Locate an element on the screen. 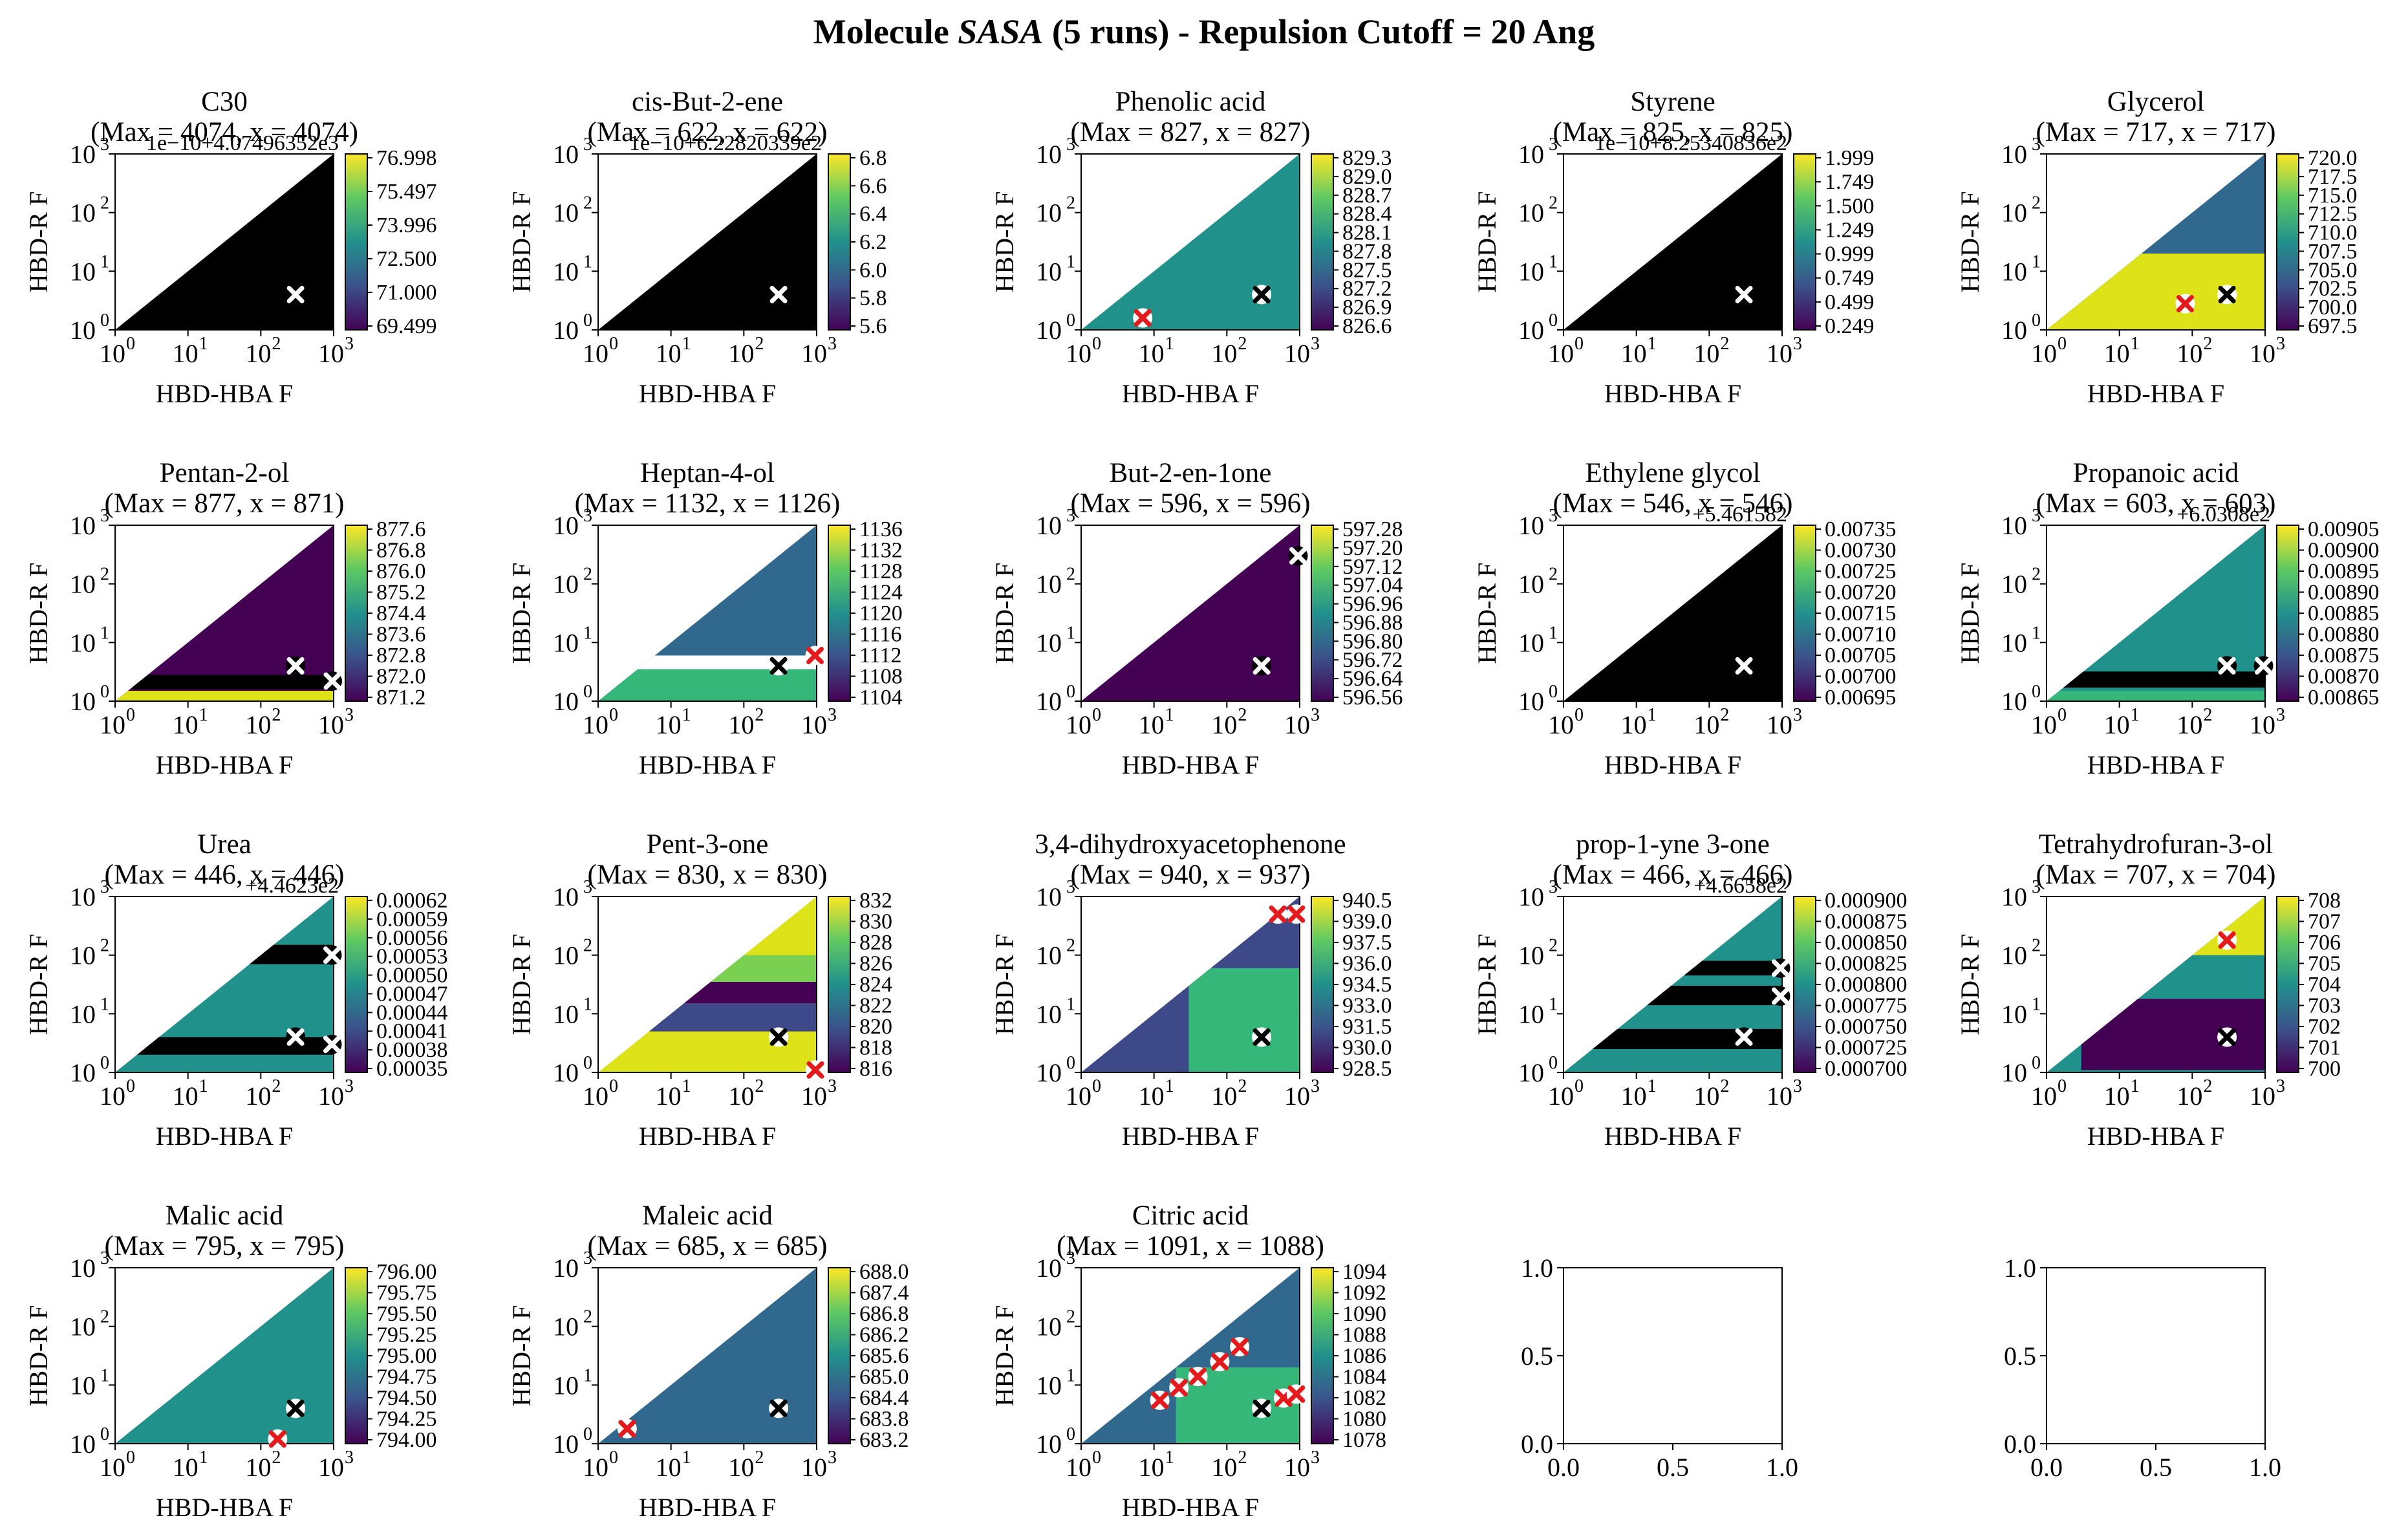 The height and width of the screenshot is (1531, 2408). colorbar-tick-label: 936.0 is located at coordinates (1367, 964).